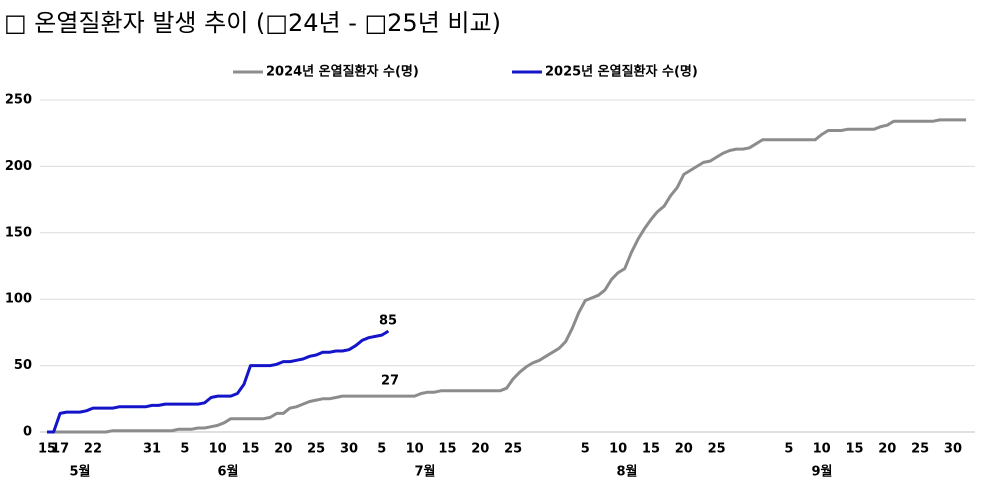 The width and height of the screenshot is (1000, 499). What do you see at coordinates (27, 432) in the screenshot?
I see `y-tick-label: 0` at bounding box center [27, 432].